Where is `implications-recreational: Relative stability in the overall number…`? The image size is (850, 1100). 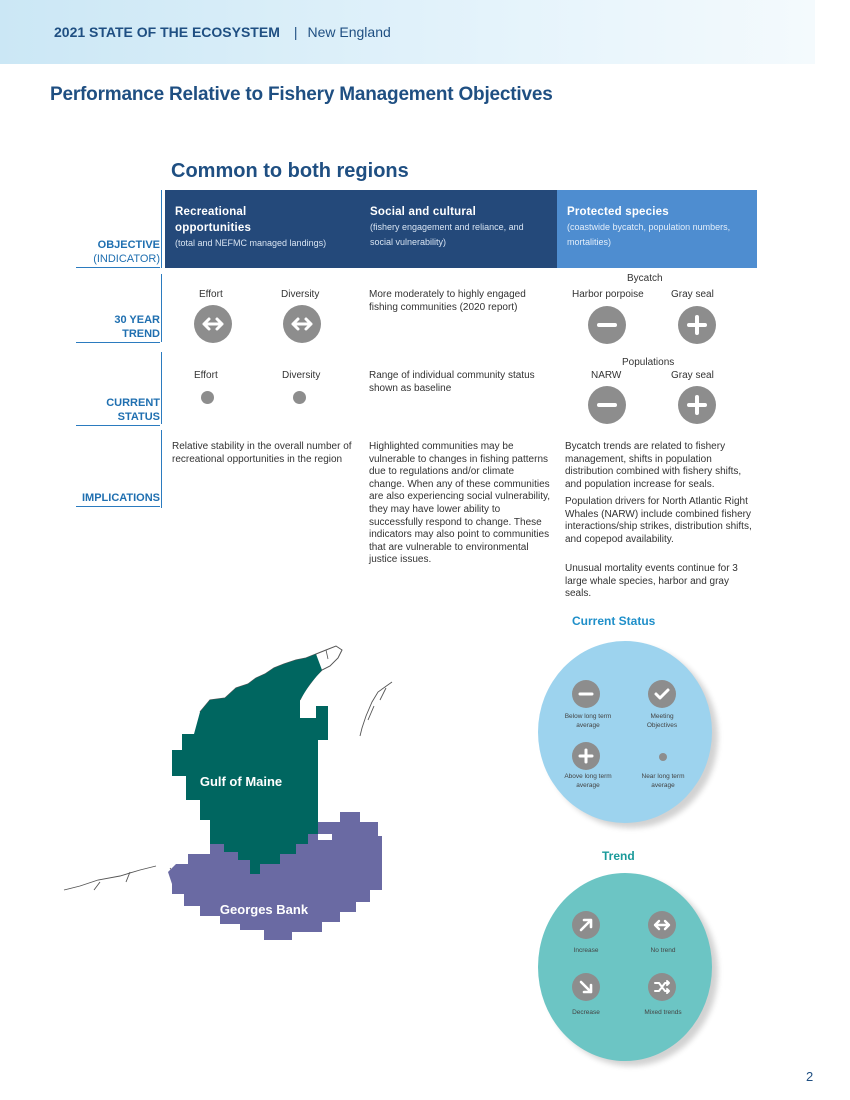
implications-recreational: Relative stability in the overall number… is located at coordinates (262, 453).